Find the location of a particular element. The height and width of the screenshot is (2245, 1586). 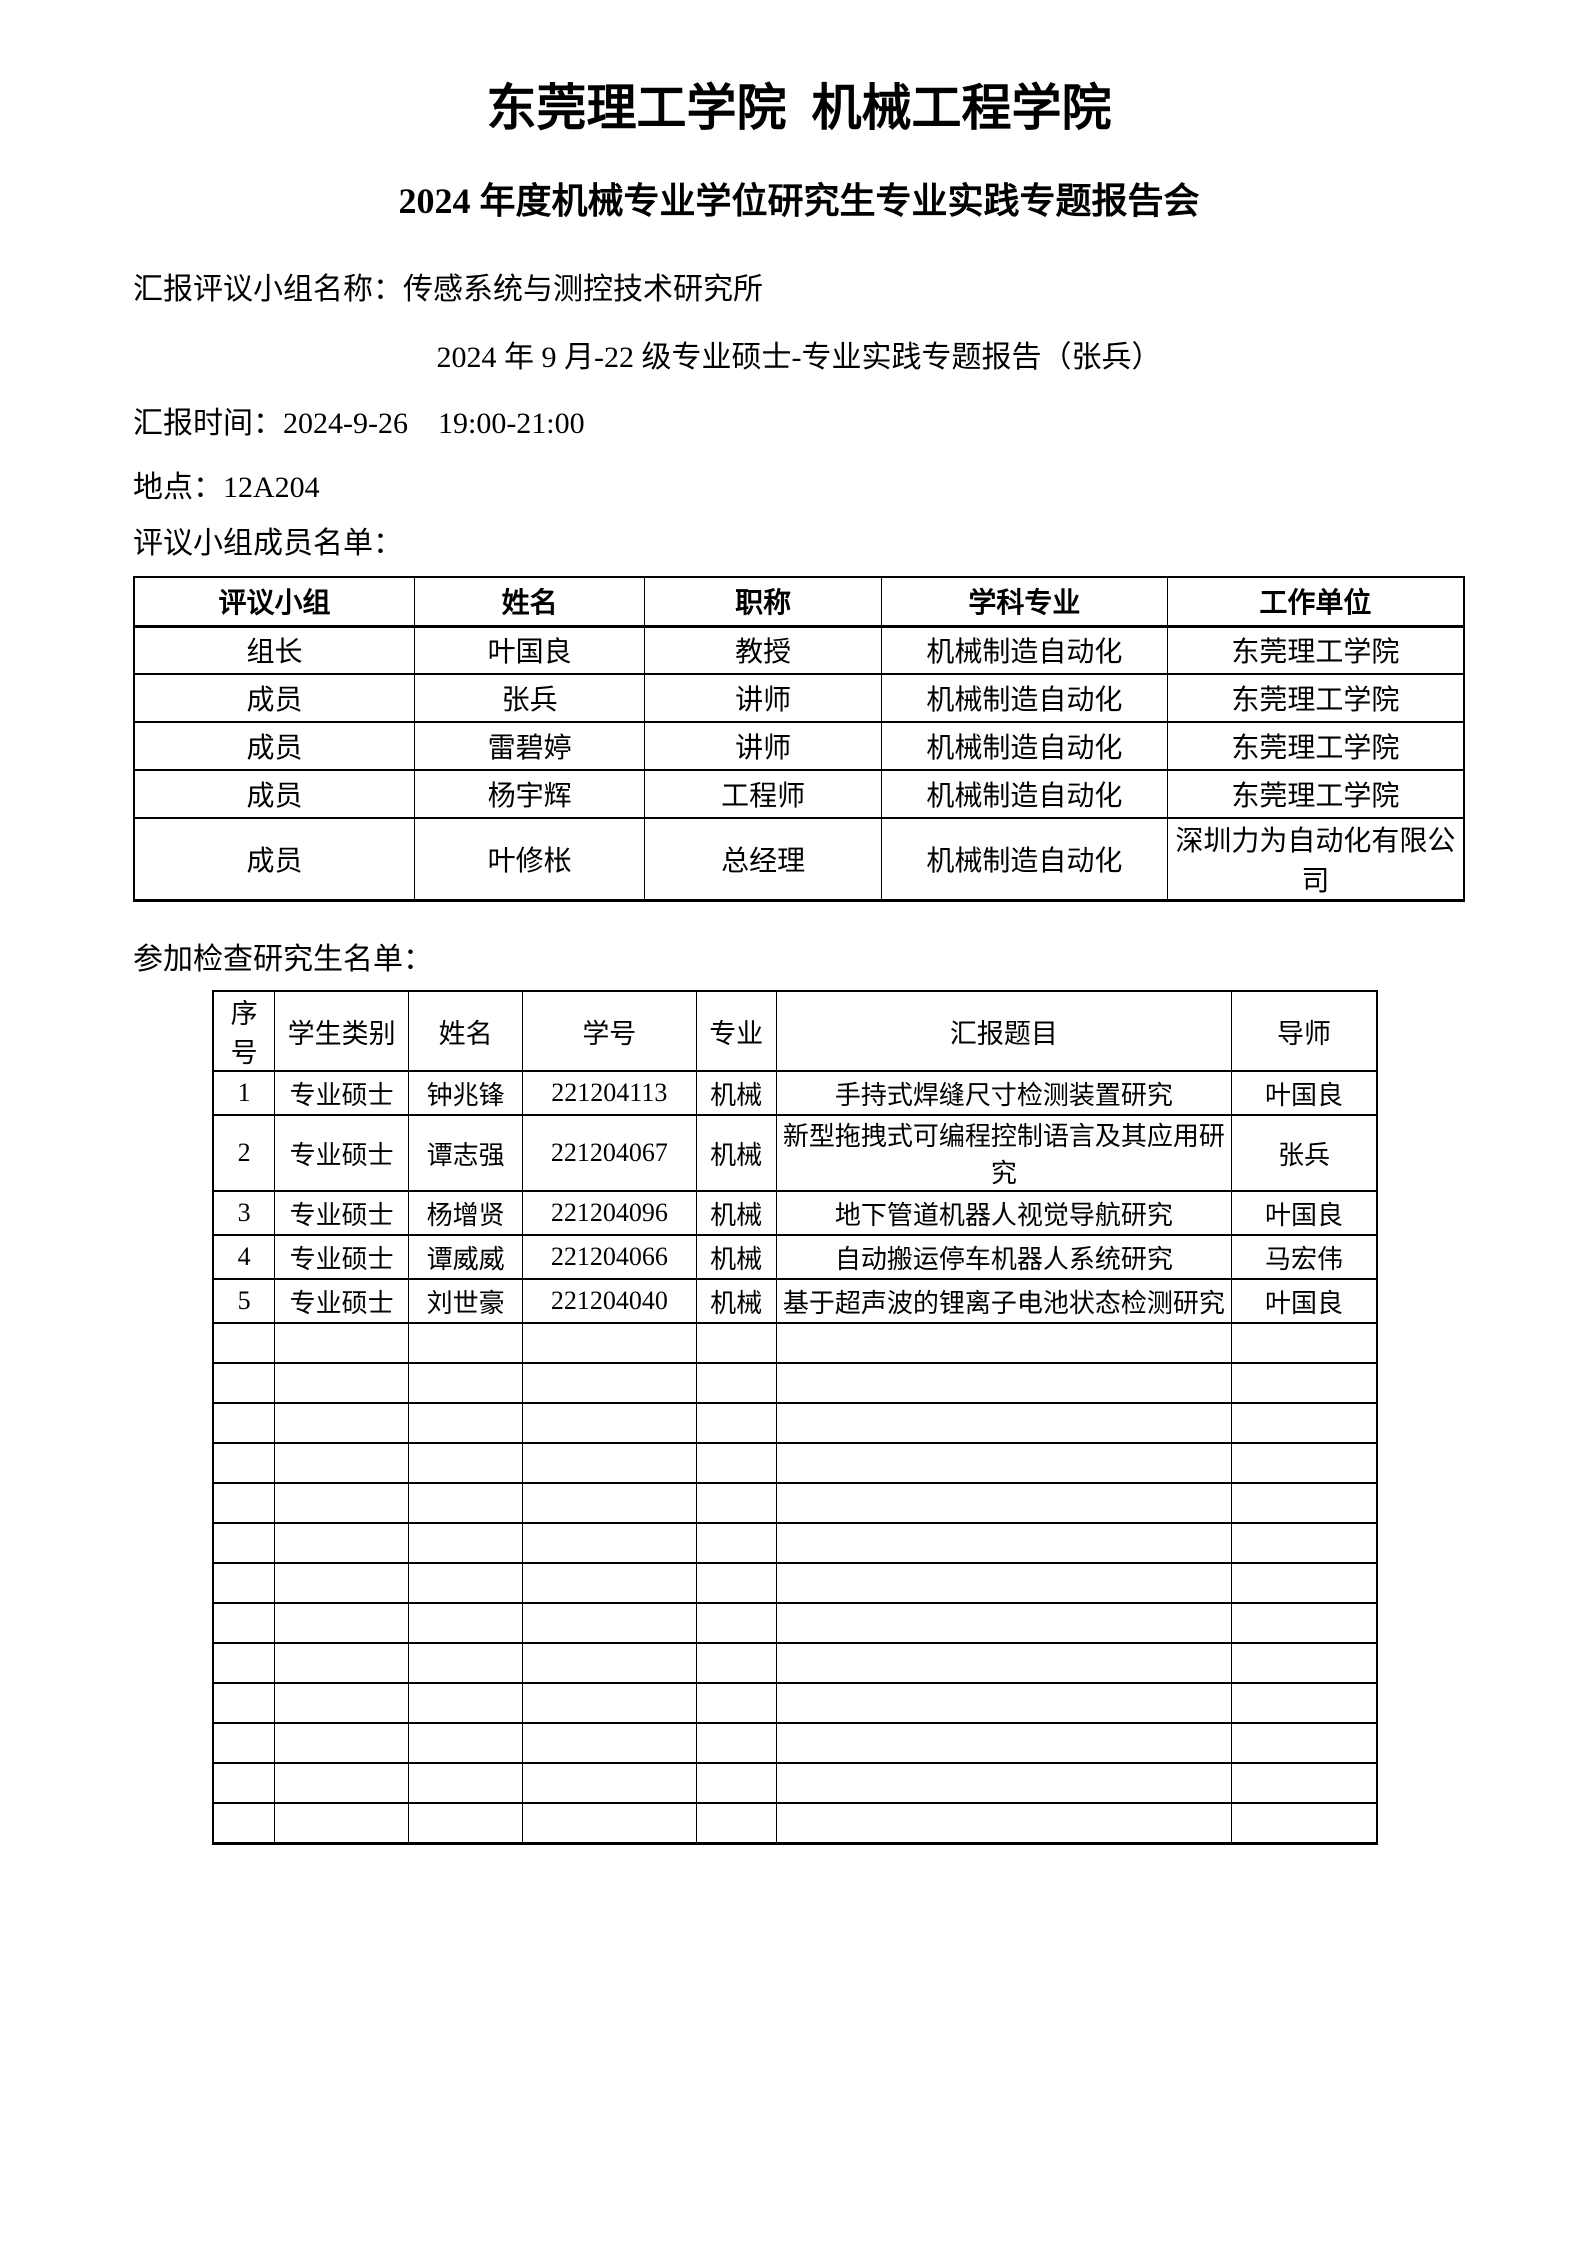

table-cell: 221204113 is located at coordinates (609, 1093).